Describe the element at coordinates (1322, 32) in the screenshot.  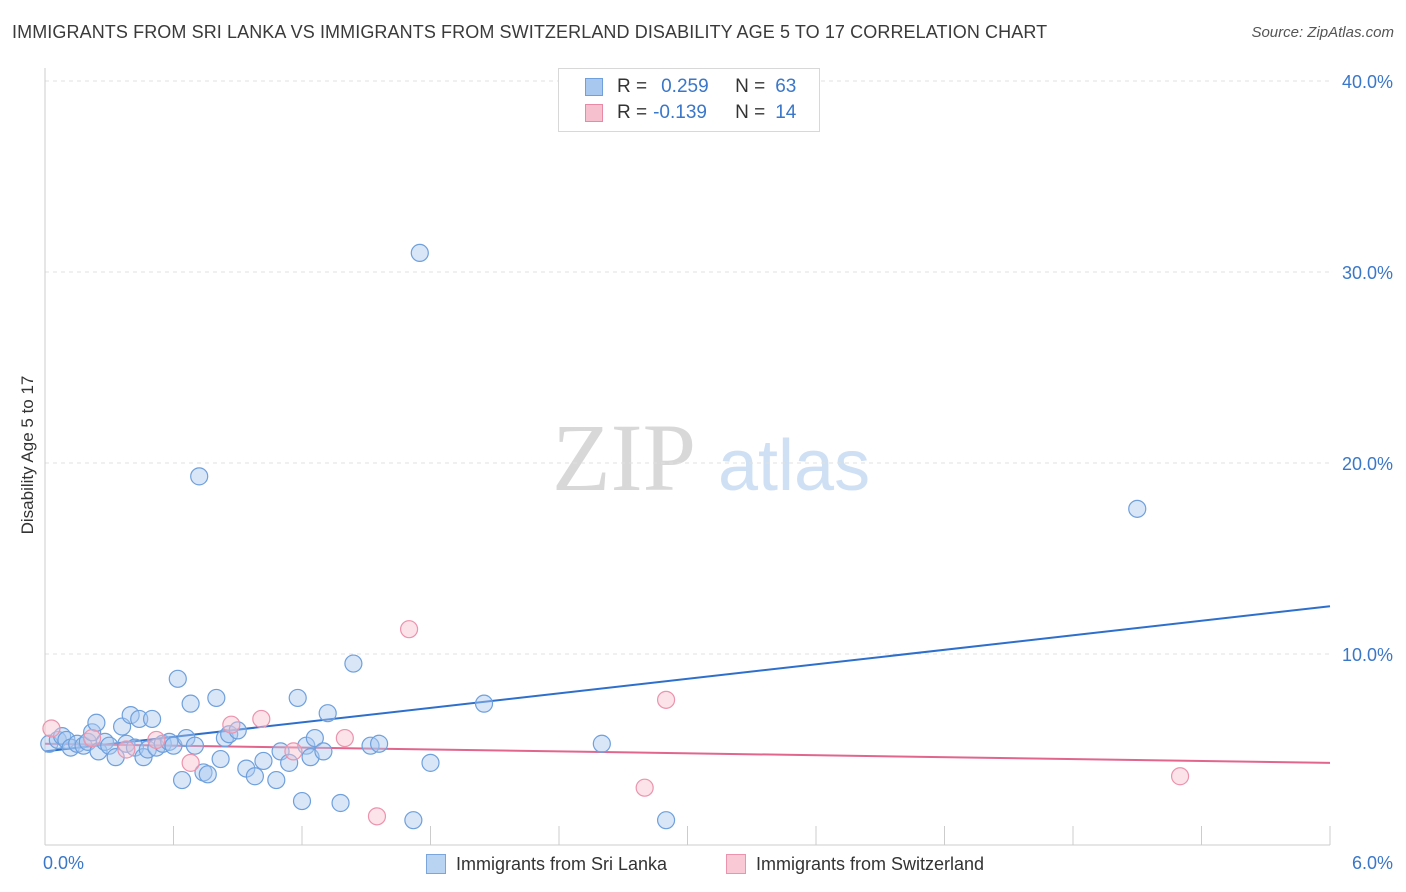
I see `source-label: Source: ZipAtlas.com` at that location.